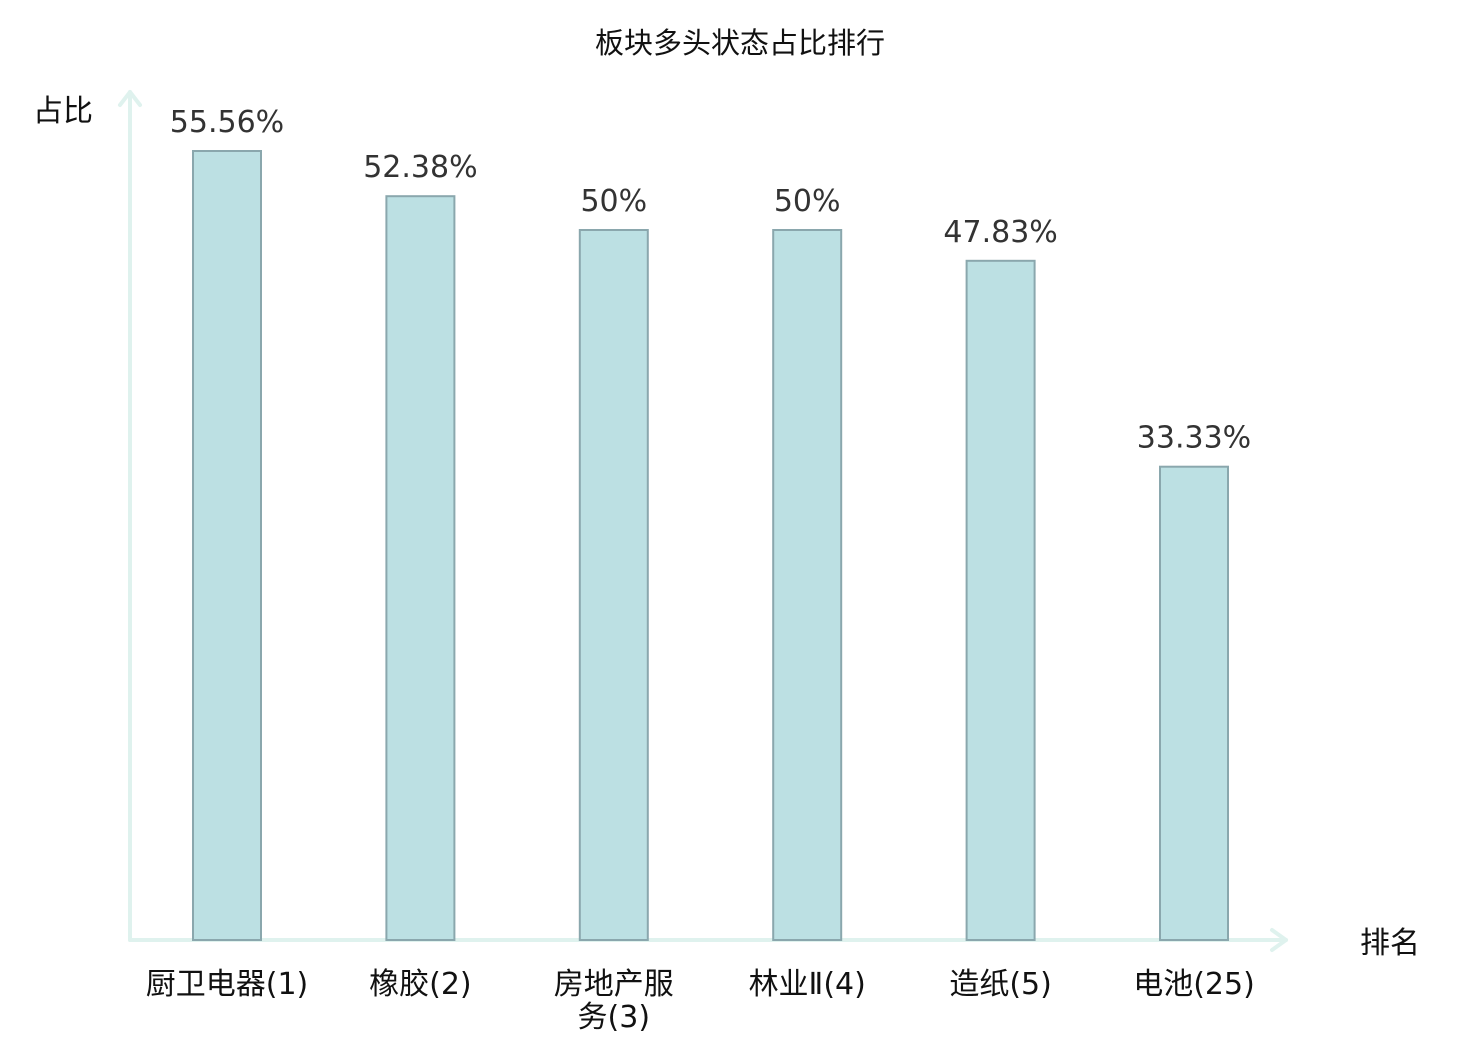  Describe the element at coordinates (63, 111) in the screenshot. I see `y-axis-label: 占比` at that location.